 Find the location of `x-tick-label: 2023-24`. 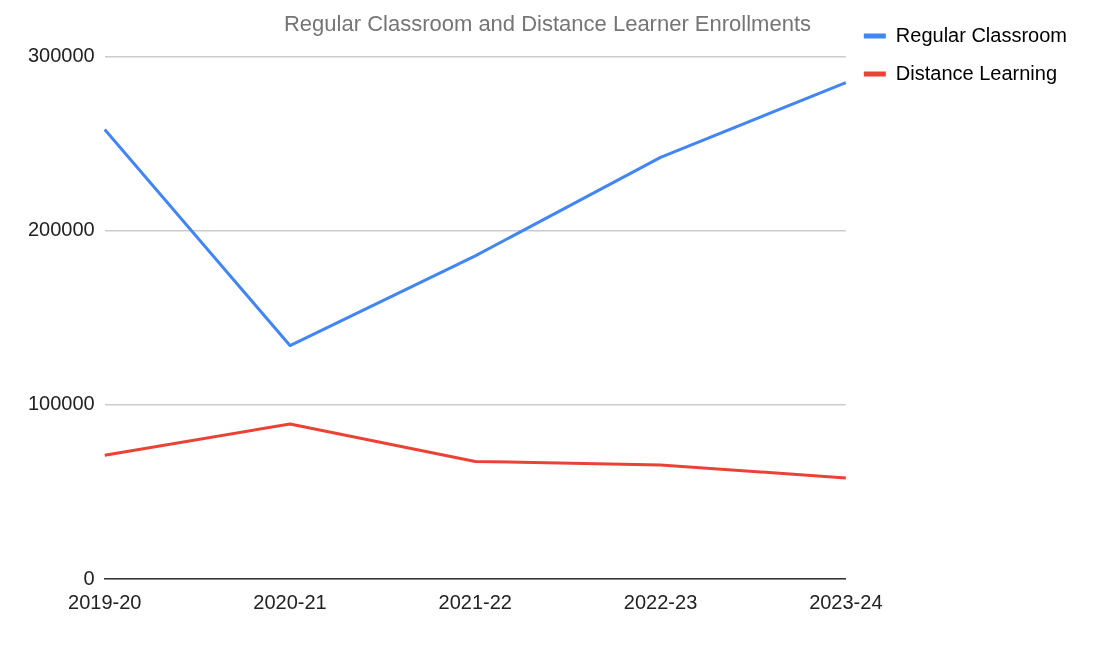

x-tick-label: 2023-24 is located at coordinates (846, 601).